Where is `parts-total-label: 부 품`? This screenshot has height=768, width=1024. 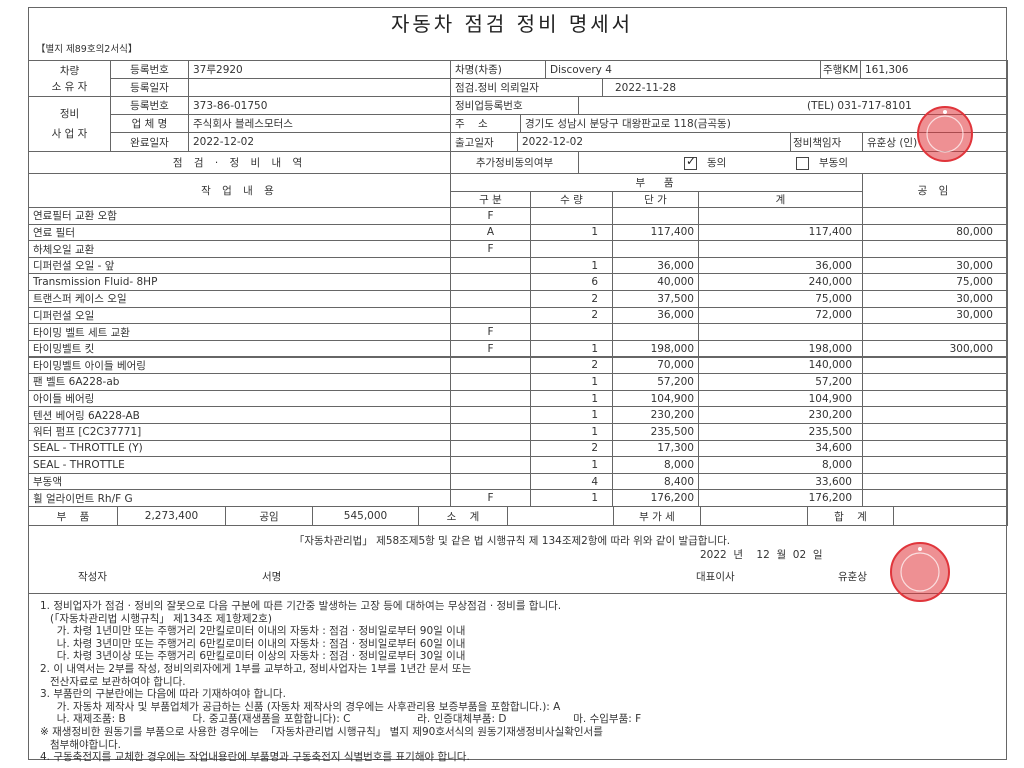 parts-total-label: 부 품 is located at coordinates (73, 516).